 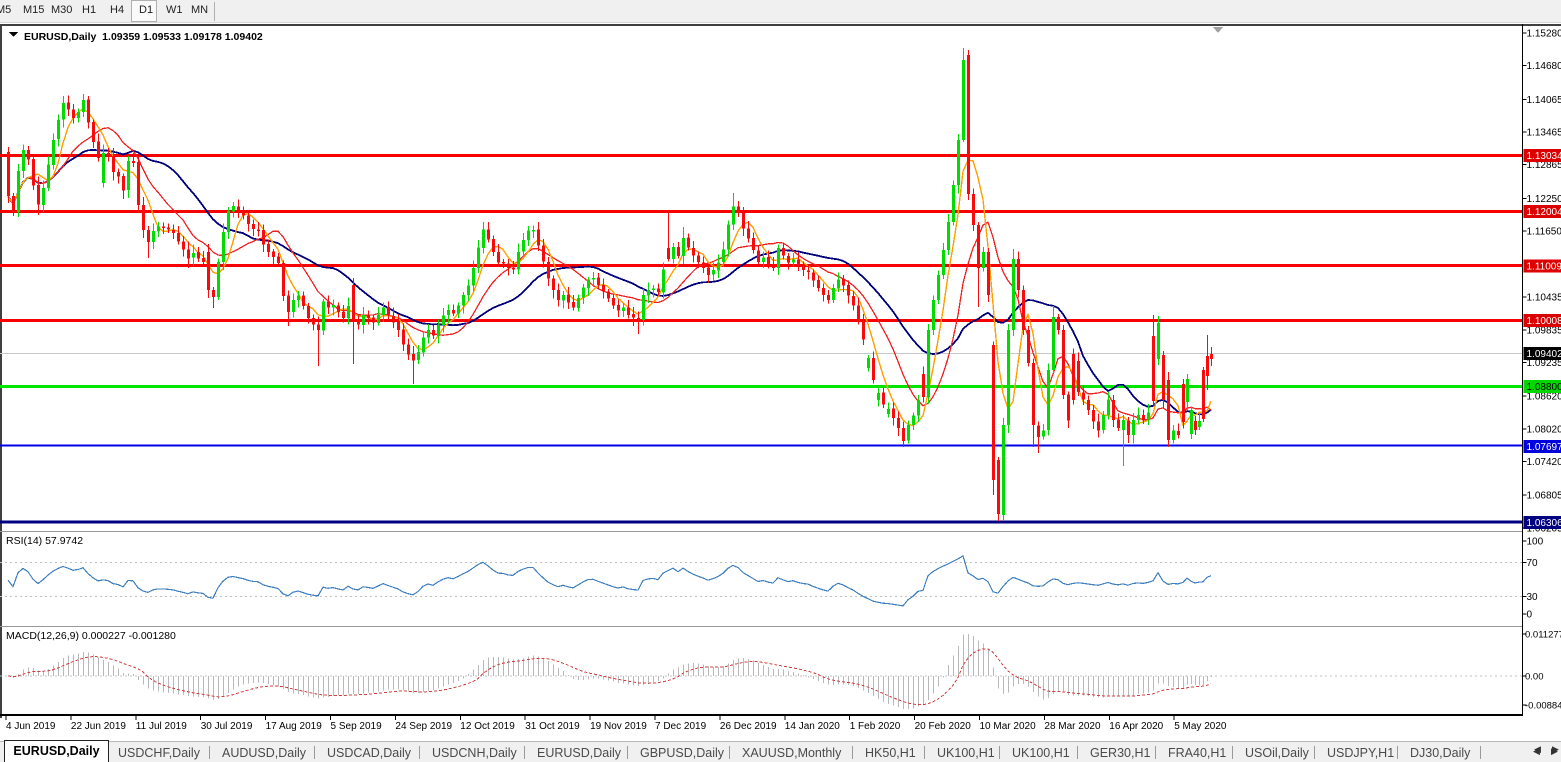 What do you see at coordinates (294, 726) in the screenshot?
I see `svg-text: 17 Aug 2019` at bounding box center [294, 726].